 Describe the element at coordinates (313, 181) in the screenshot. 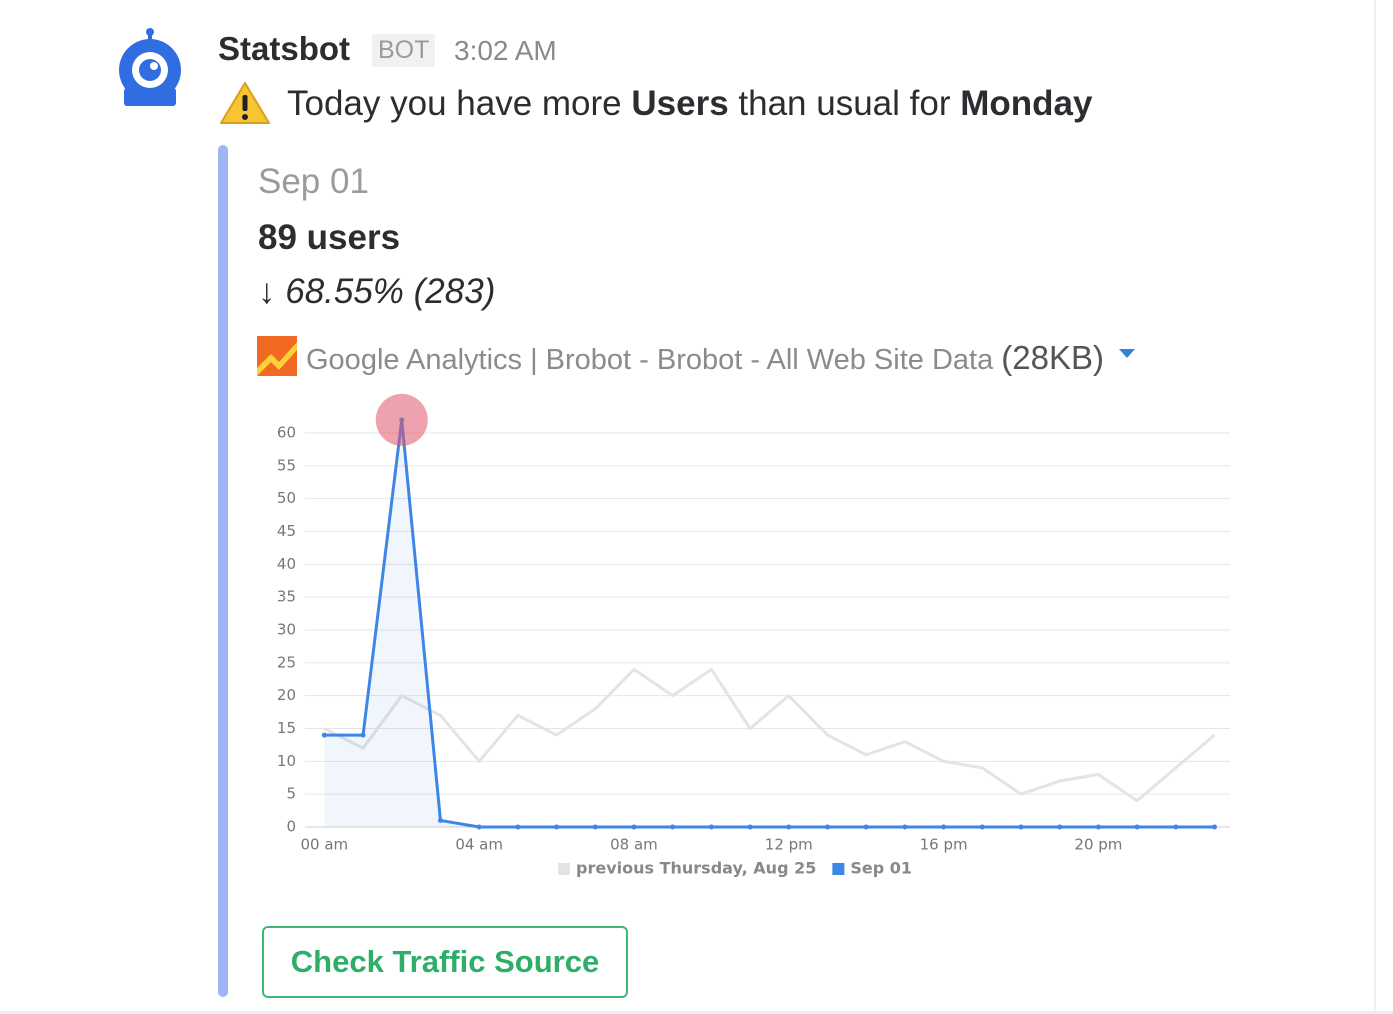

I see `attachment-date: Sep 01` at that location.